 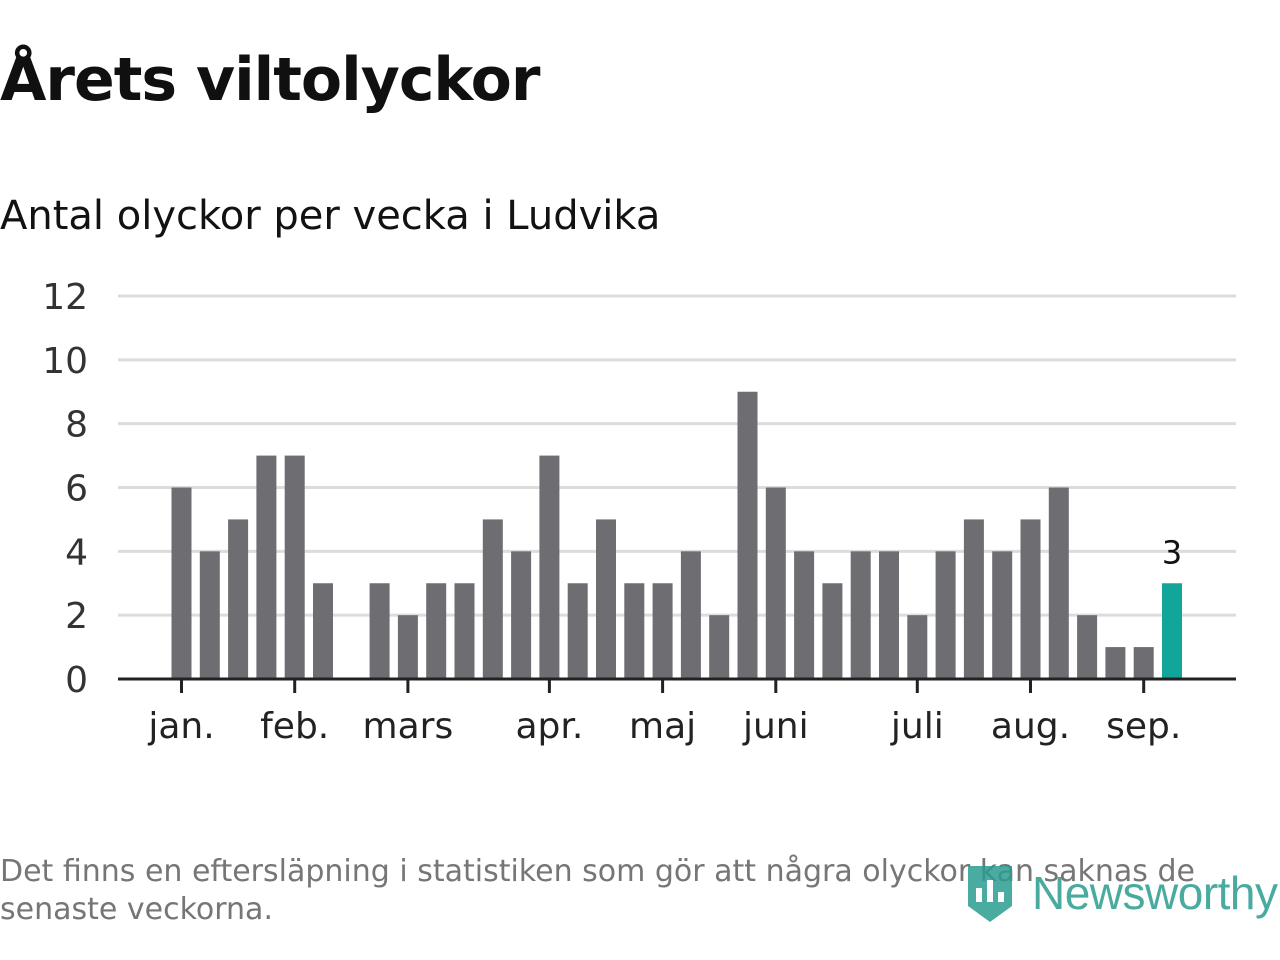 What do you see at coordinates (76, 425) in the screenshot?
I see `y-tick-label-8: 8` at bounding box center [76, 425].